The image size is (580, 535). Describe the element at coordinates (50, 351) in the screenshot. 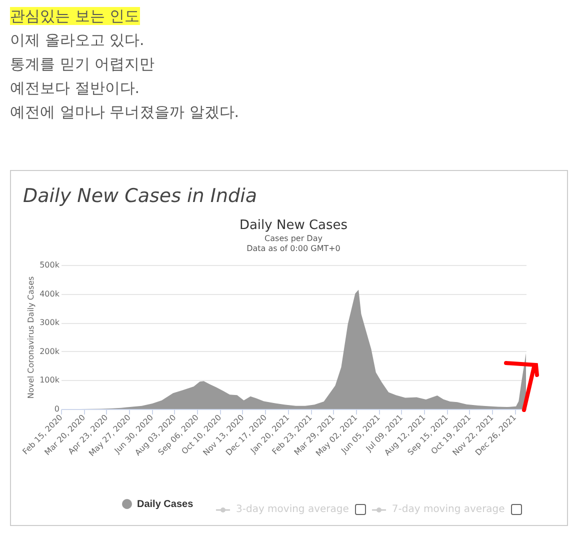

I see `y-tick-label: 200k` at that location.